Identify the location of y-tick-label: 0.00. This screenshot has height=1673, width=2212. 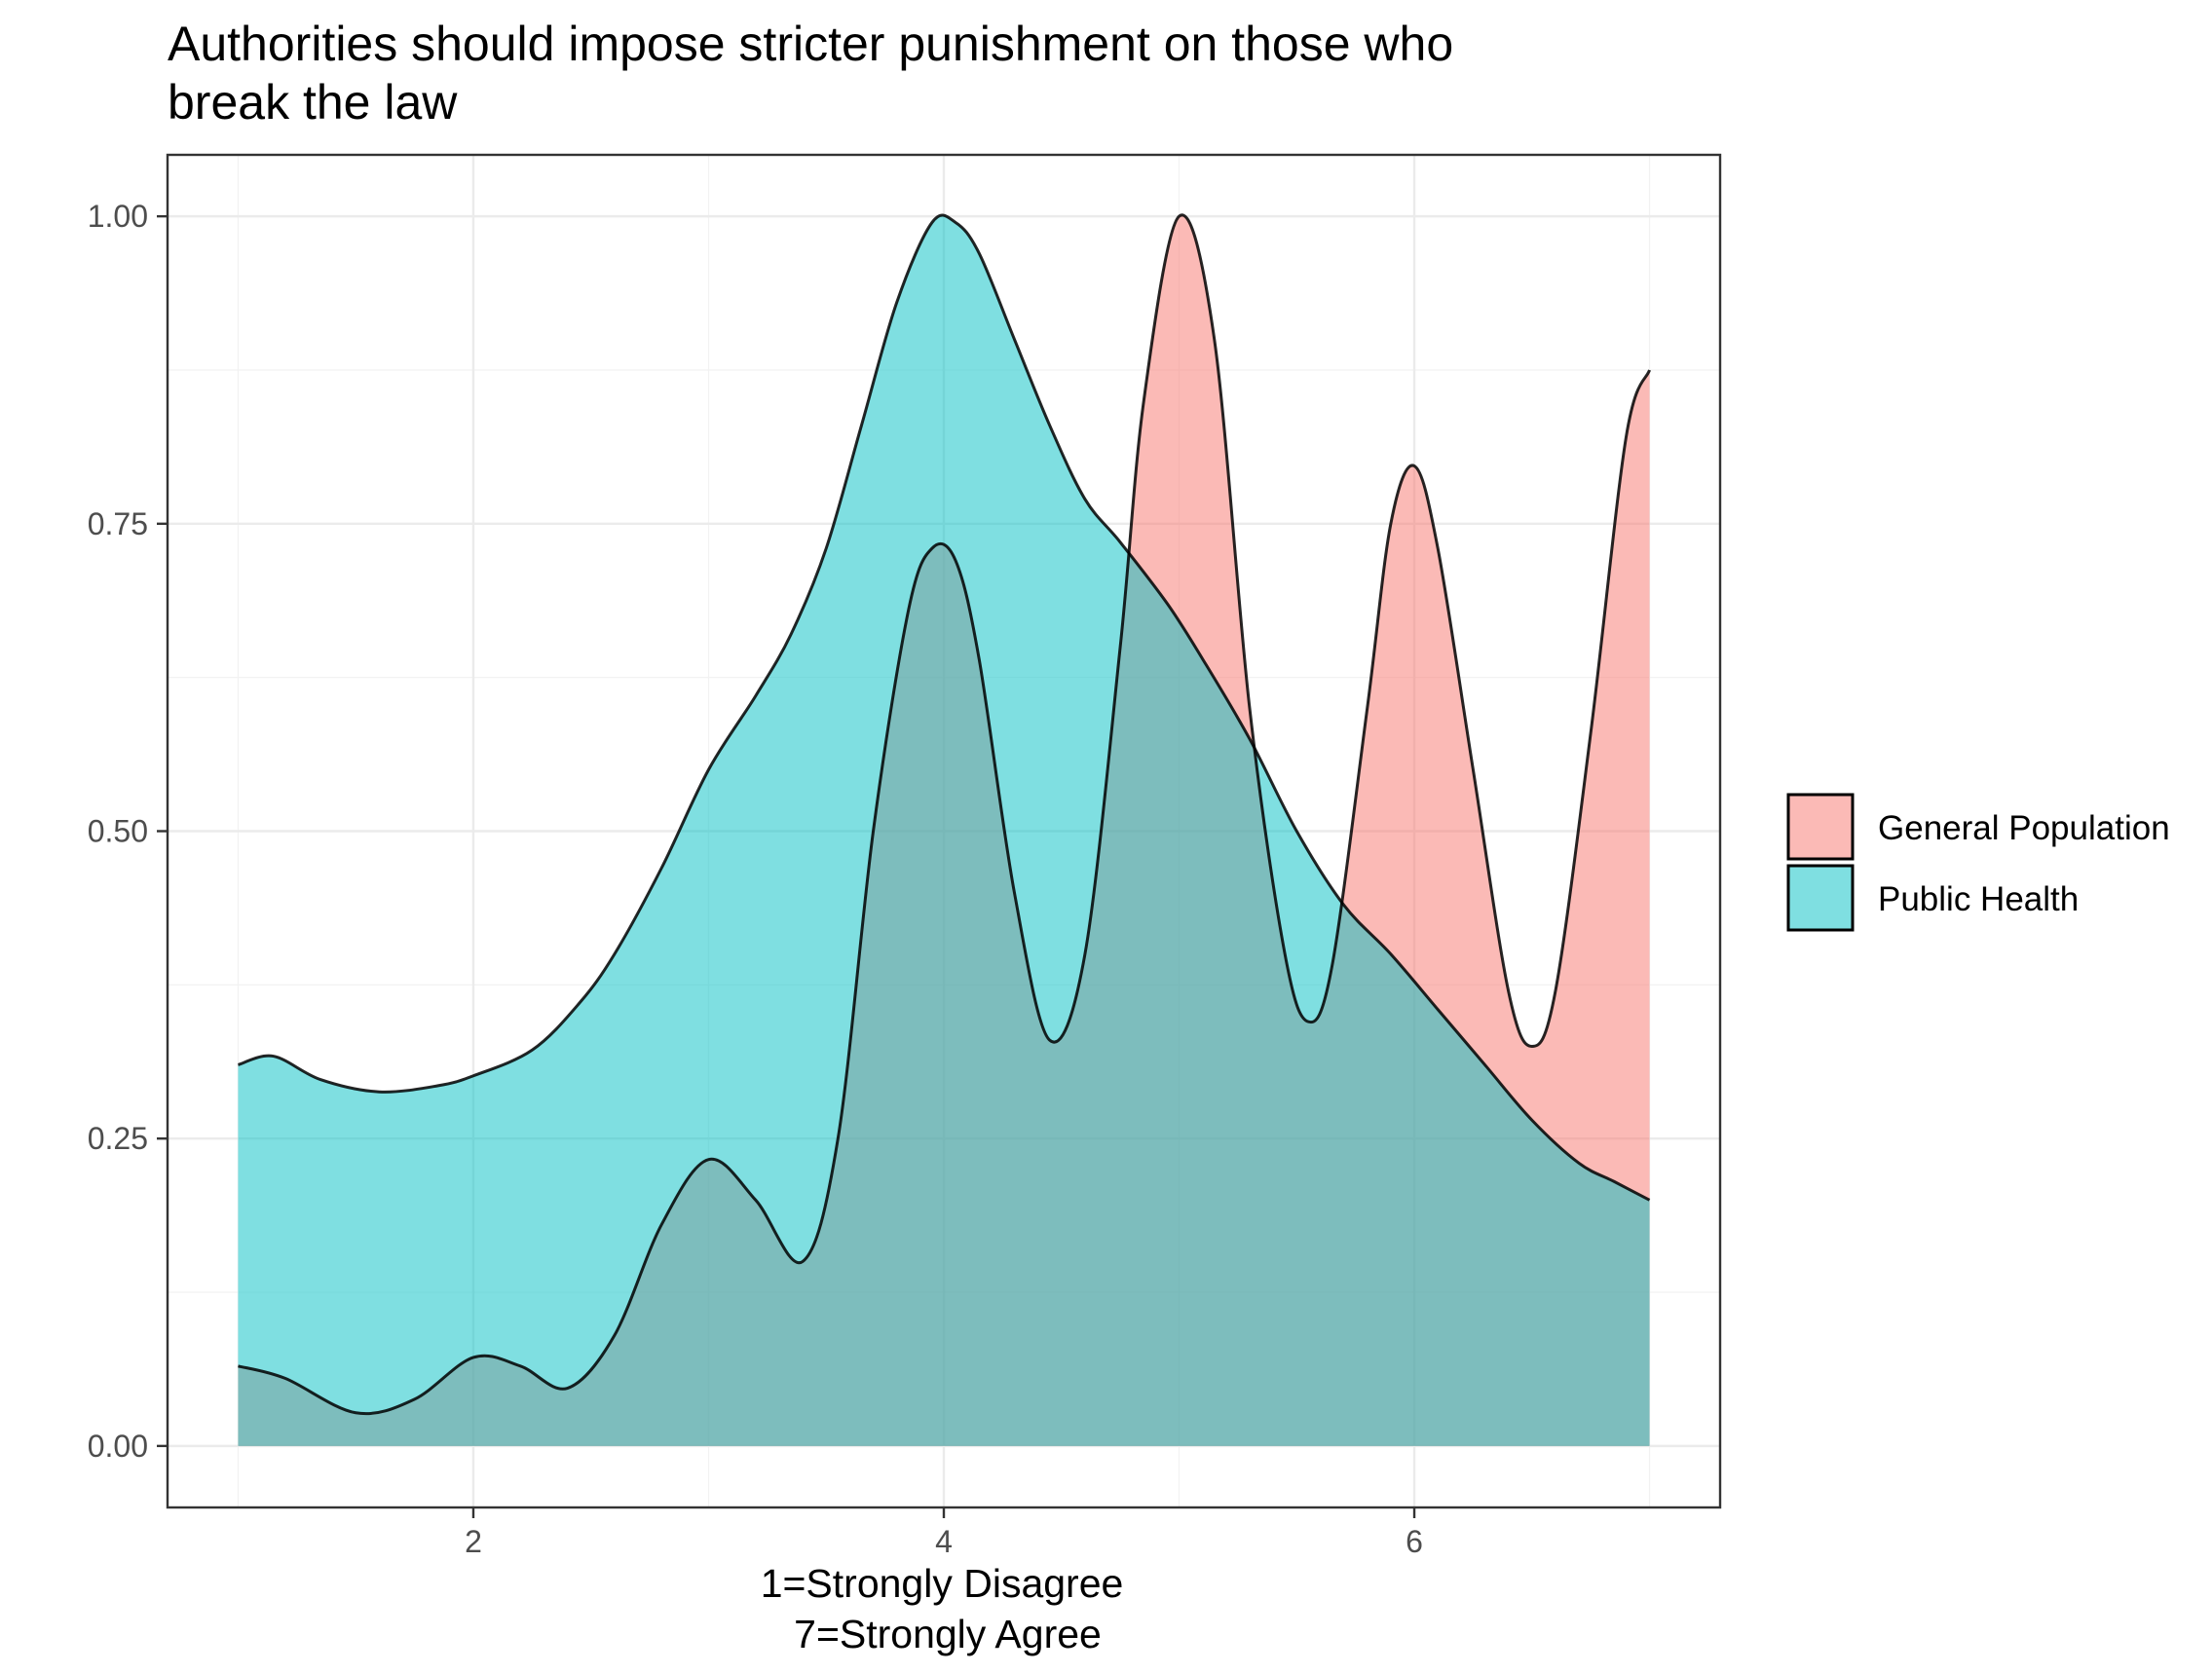
(118, 1447).